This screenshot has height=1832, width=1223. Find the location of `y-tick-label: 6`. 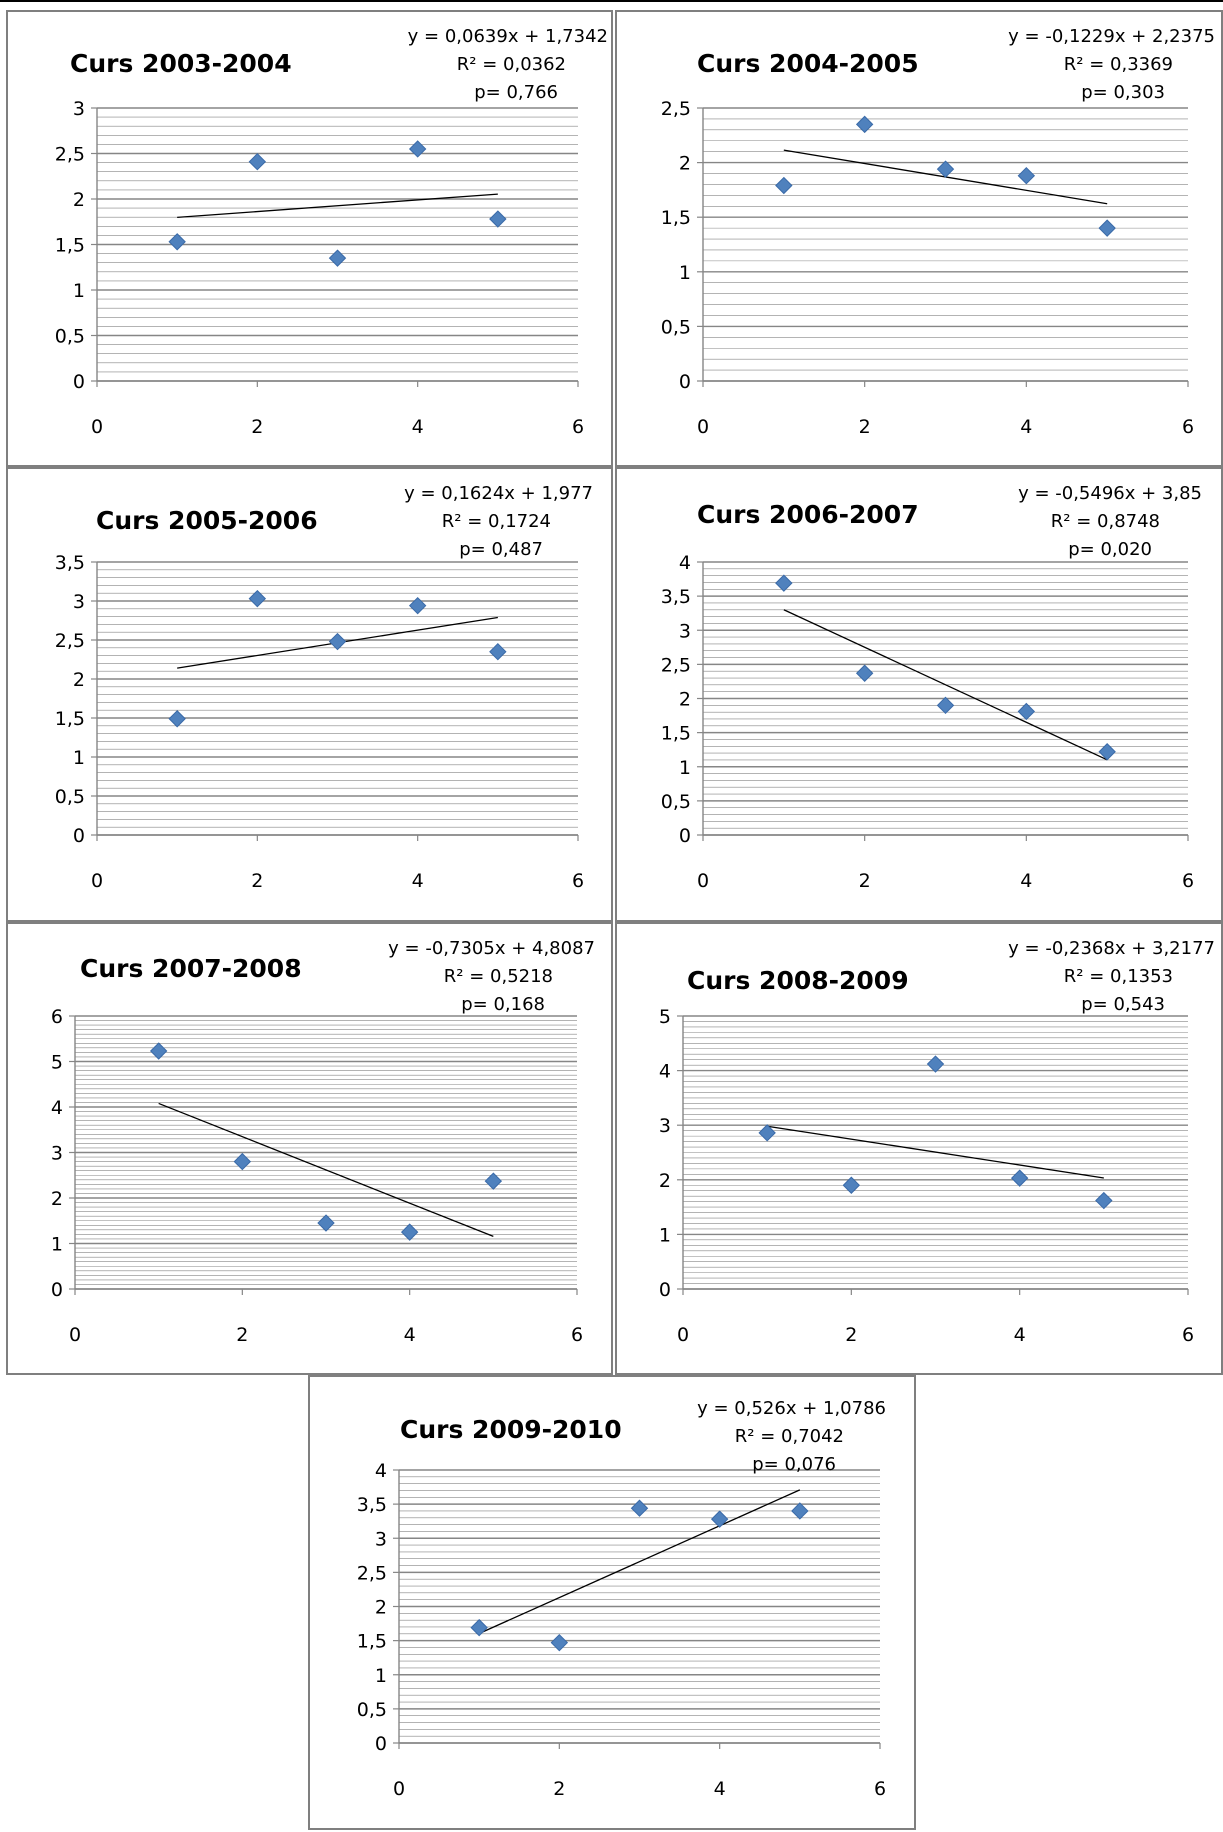

y-tick-label: 6 is located at coordinates (57, 1017).